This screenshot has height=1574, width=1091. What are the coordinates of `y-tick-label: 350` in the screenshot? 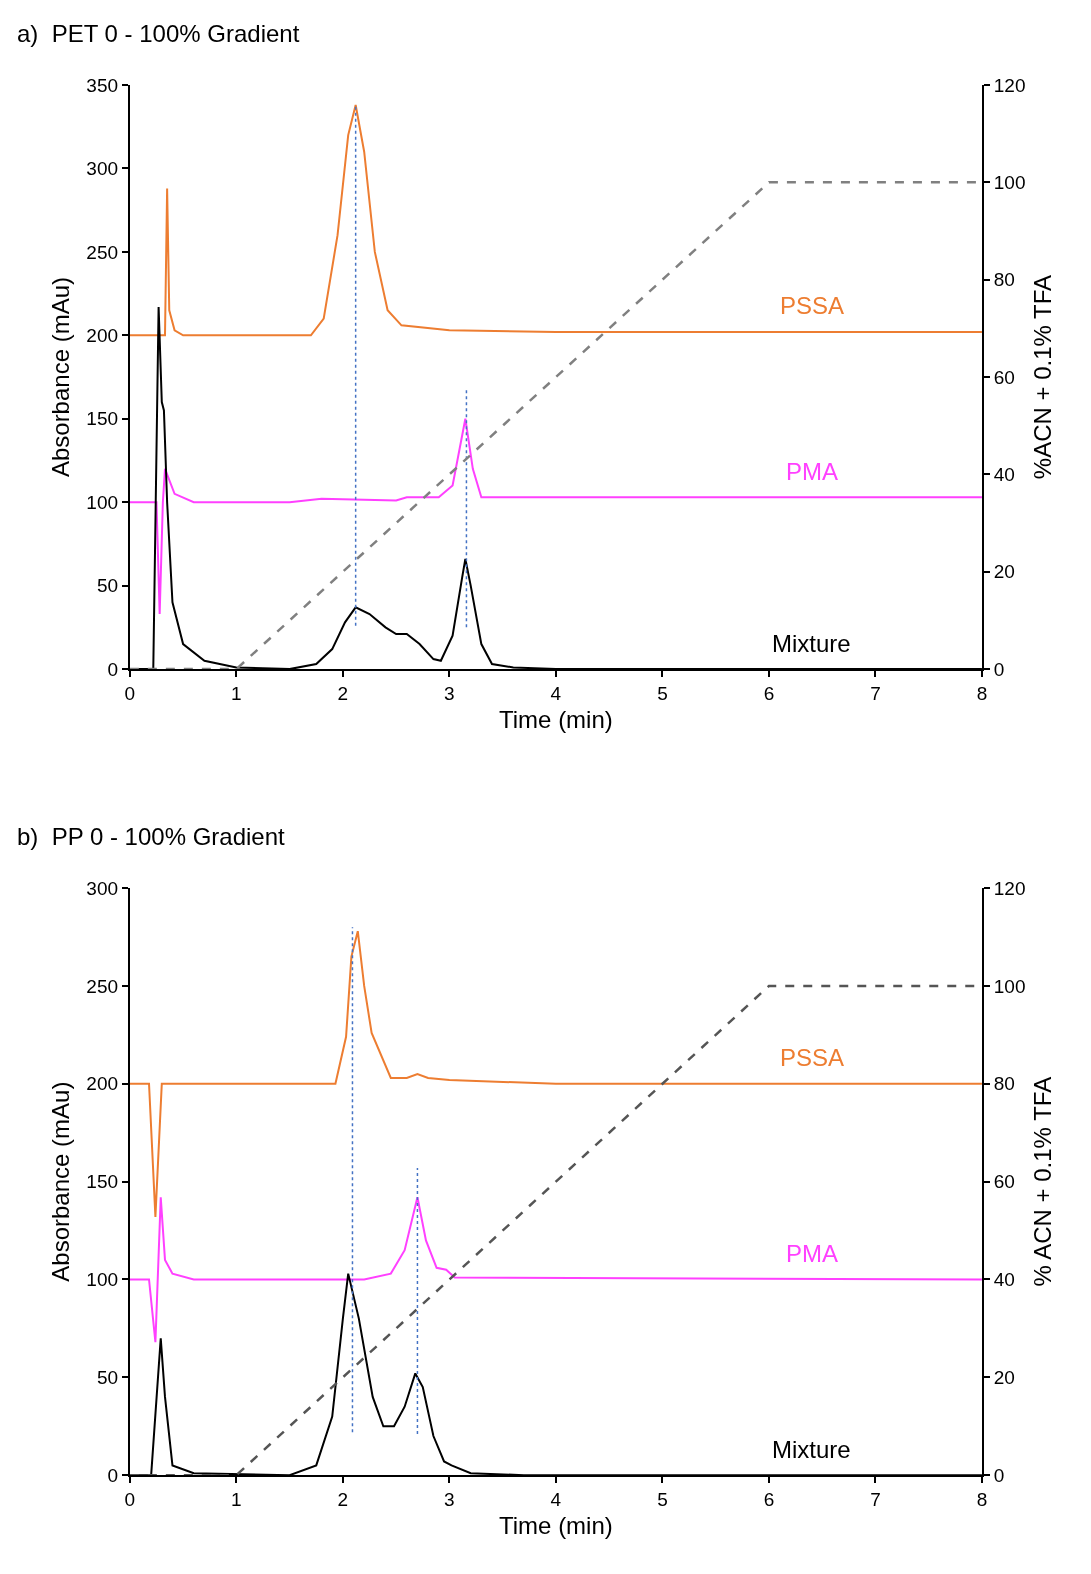 It's located at (102, 85).